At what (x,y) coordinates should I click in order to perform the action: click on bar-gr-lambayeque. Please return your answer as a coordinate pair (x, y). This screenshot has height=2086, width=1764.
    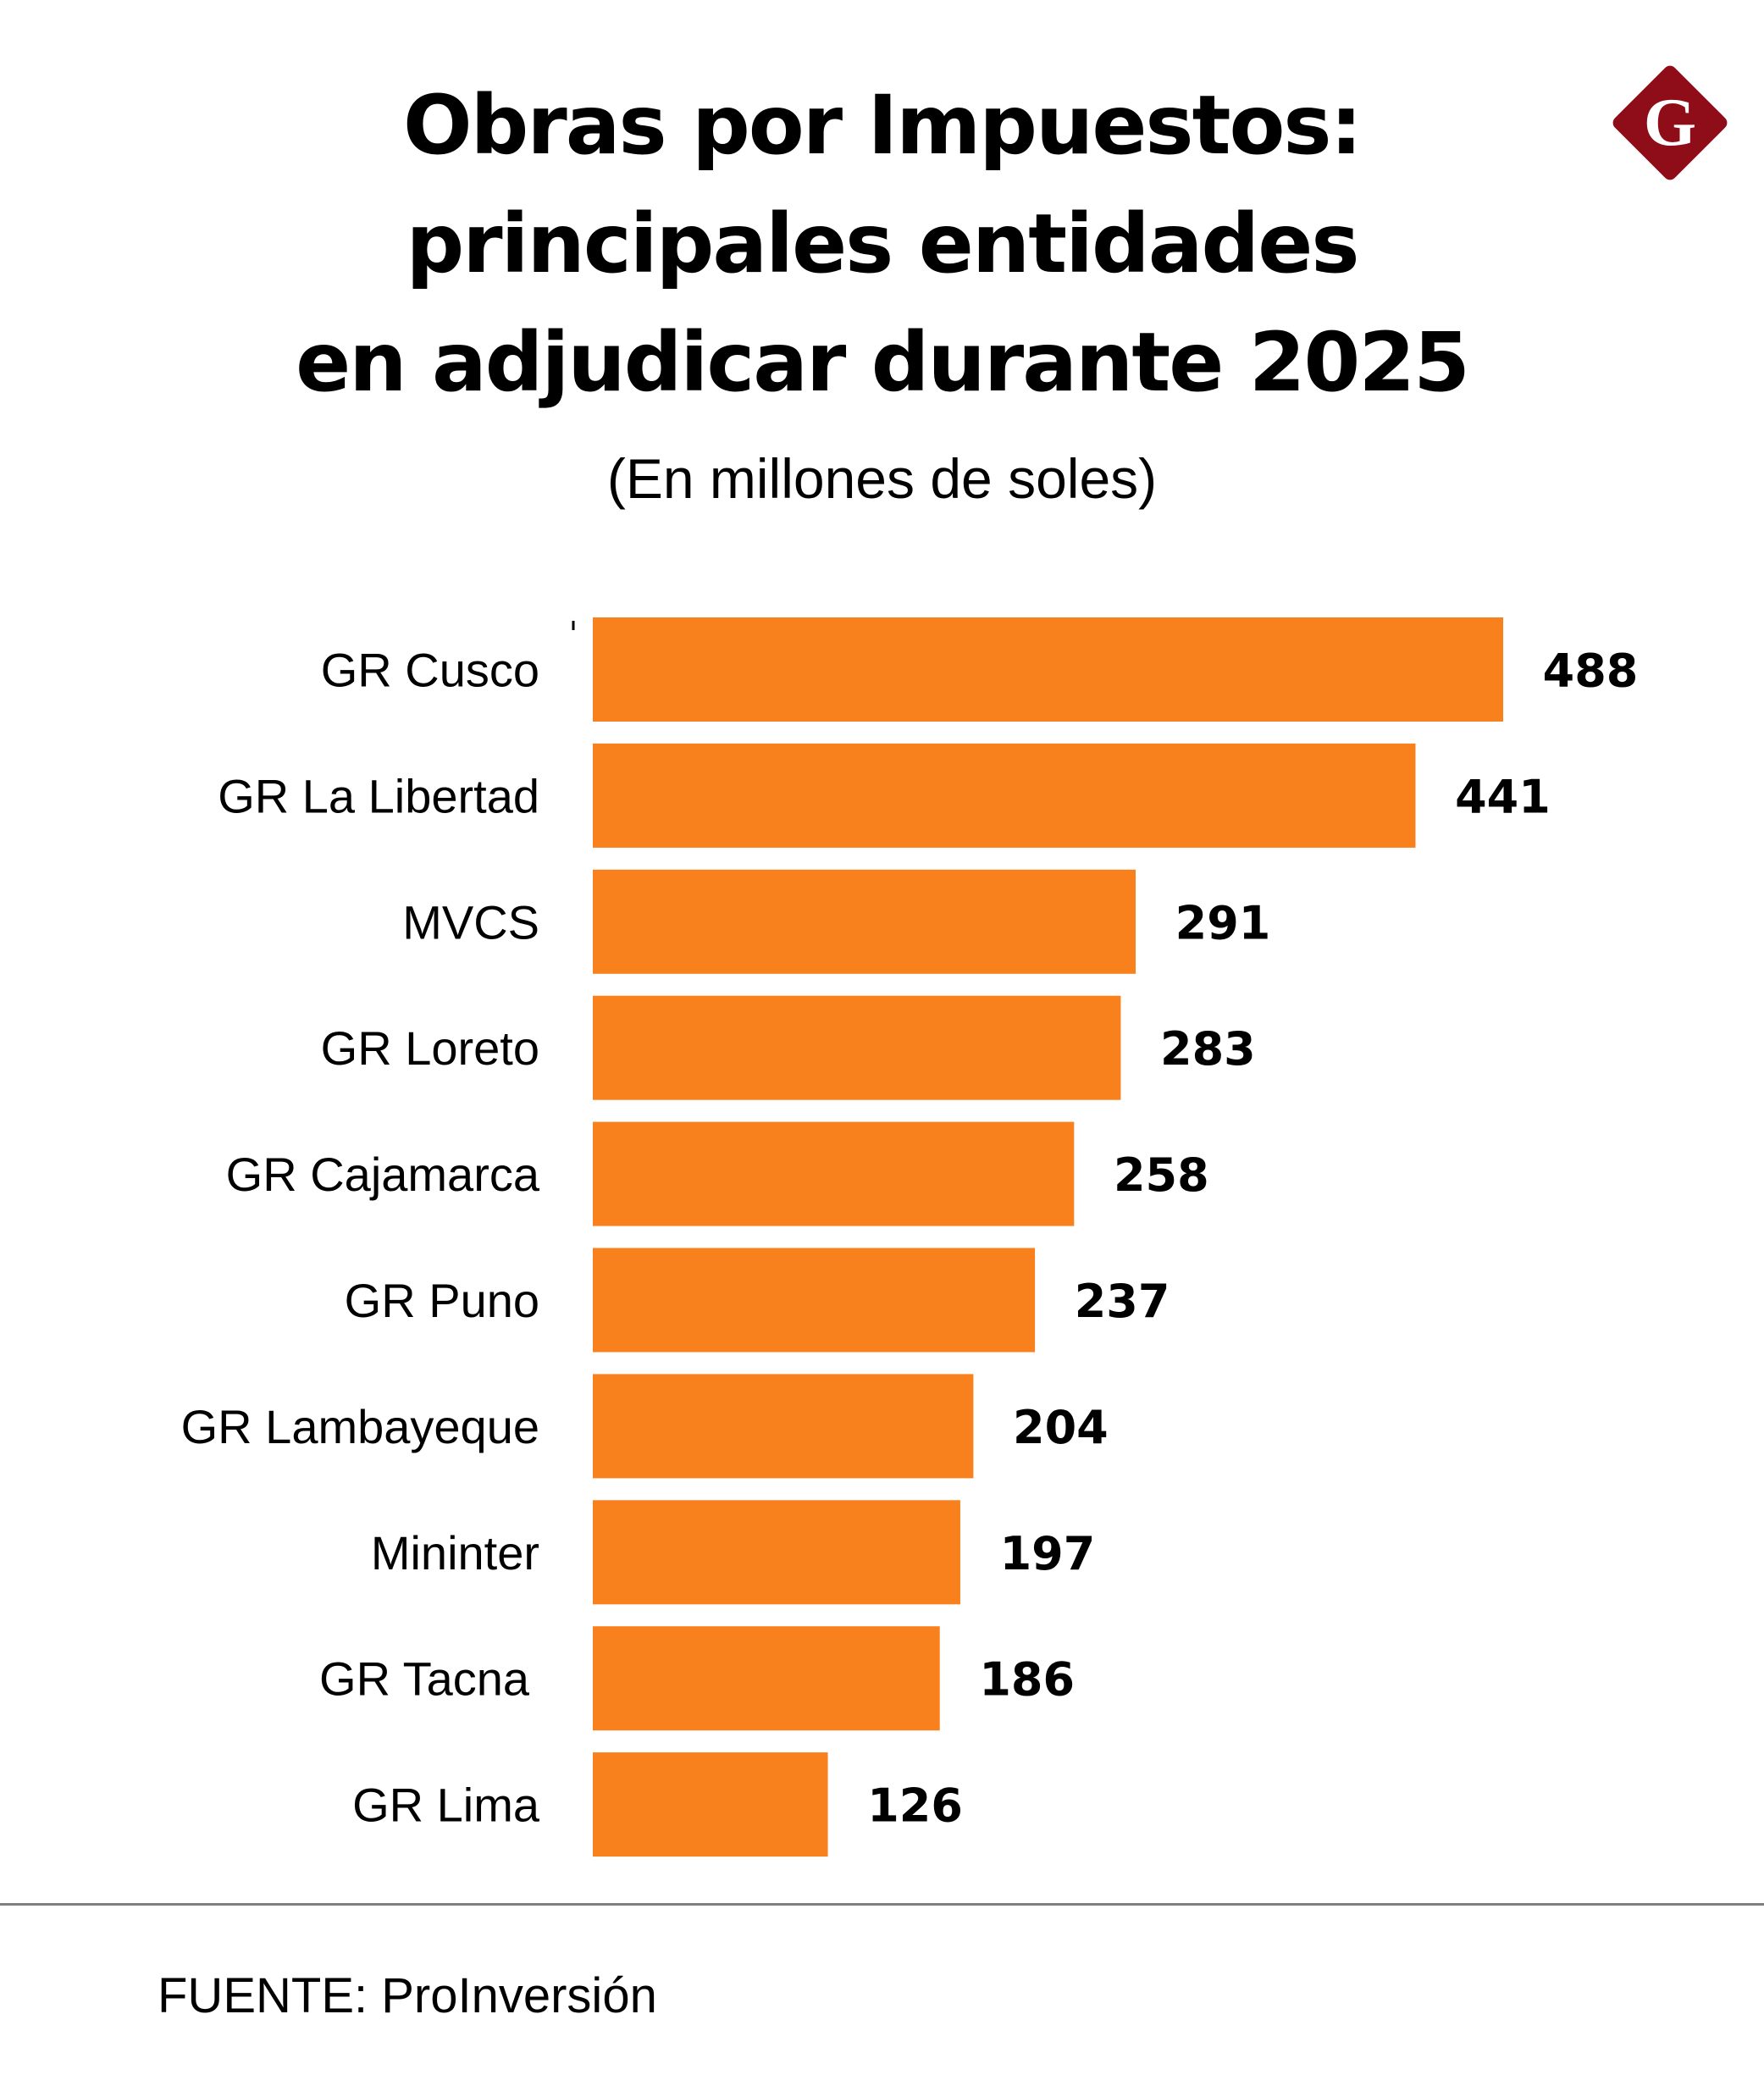
    Looking at the image, I should click on (783, 1427).